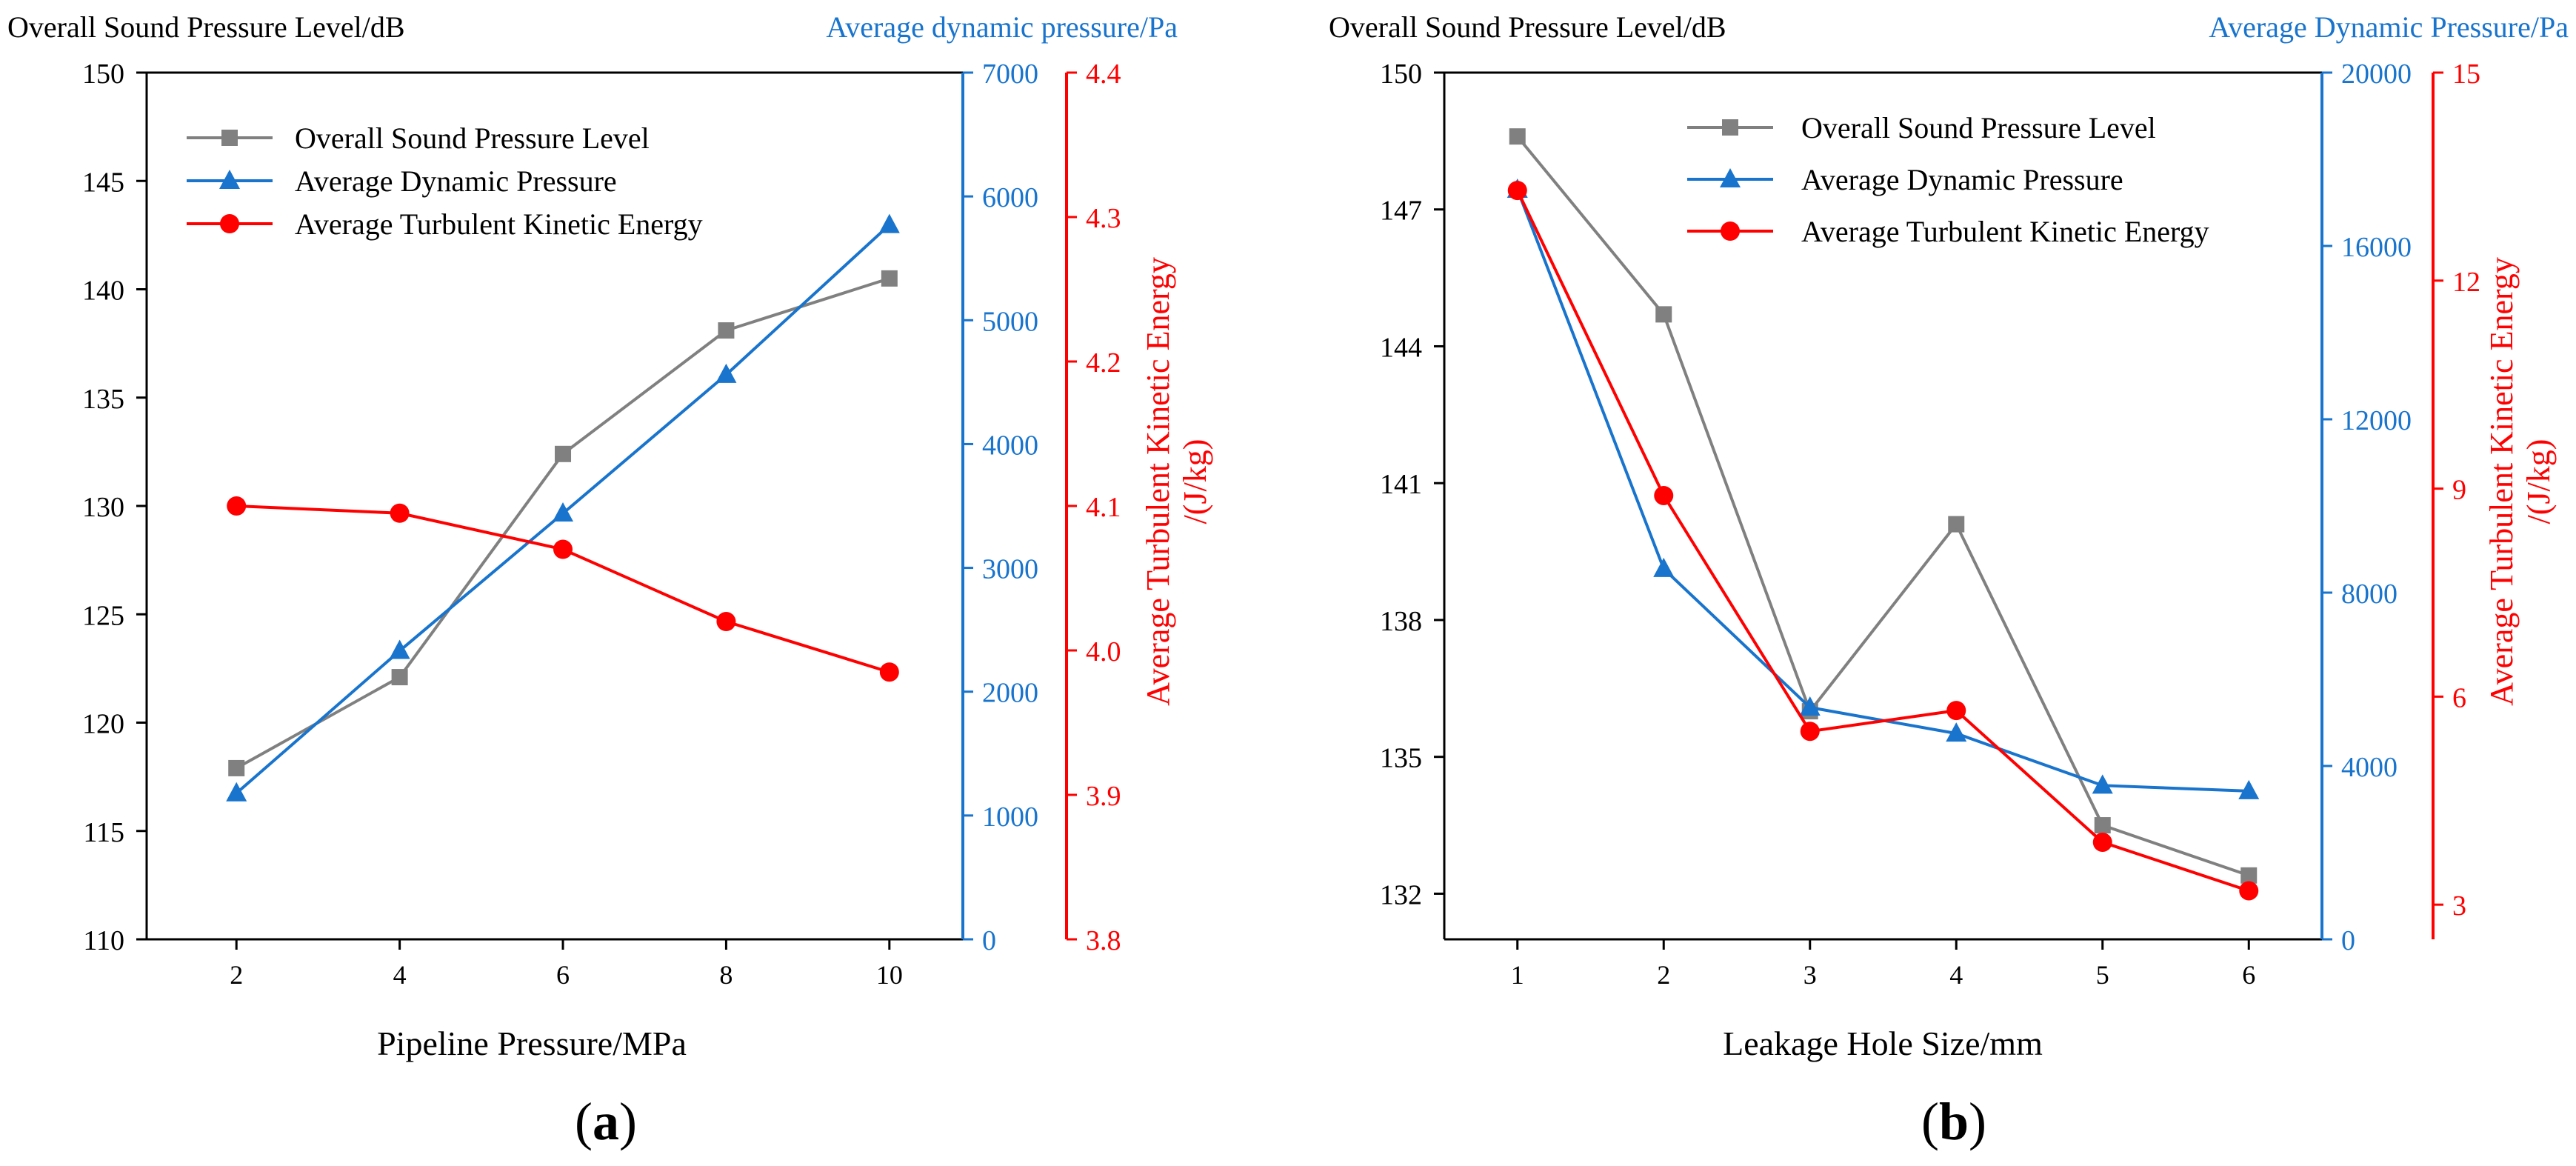  I want to click on panel-b-right1-tick-label: 20000, so click(2376, 74).